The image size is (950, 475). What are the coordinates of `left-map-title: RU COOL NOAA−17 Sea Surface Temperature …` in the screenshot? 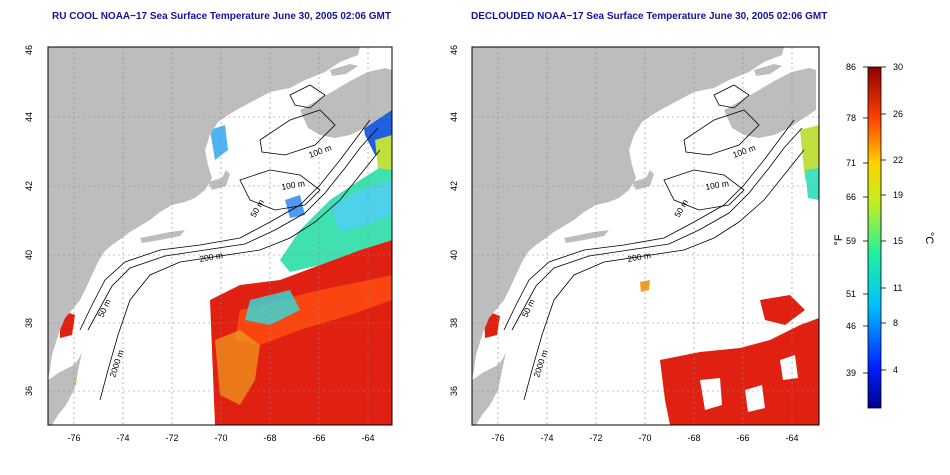 It's located at (221, 16).